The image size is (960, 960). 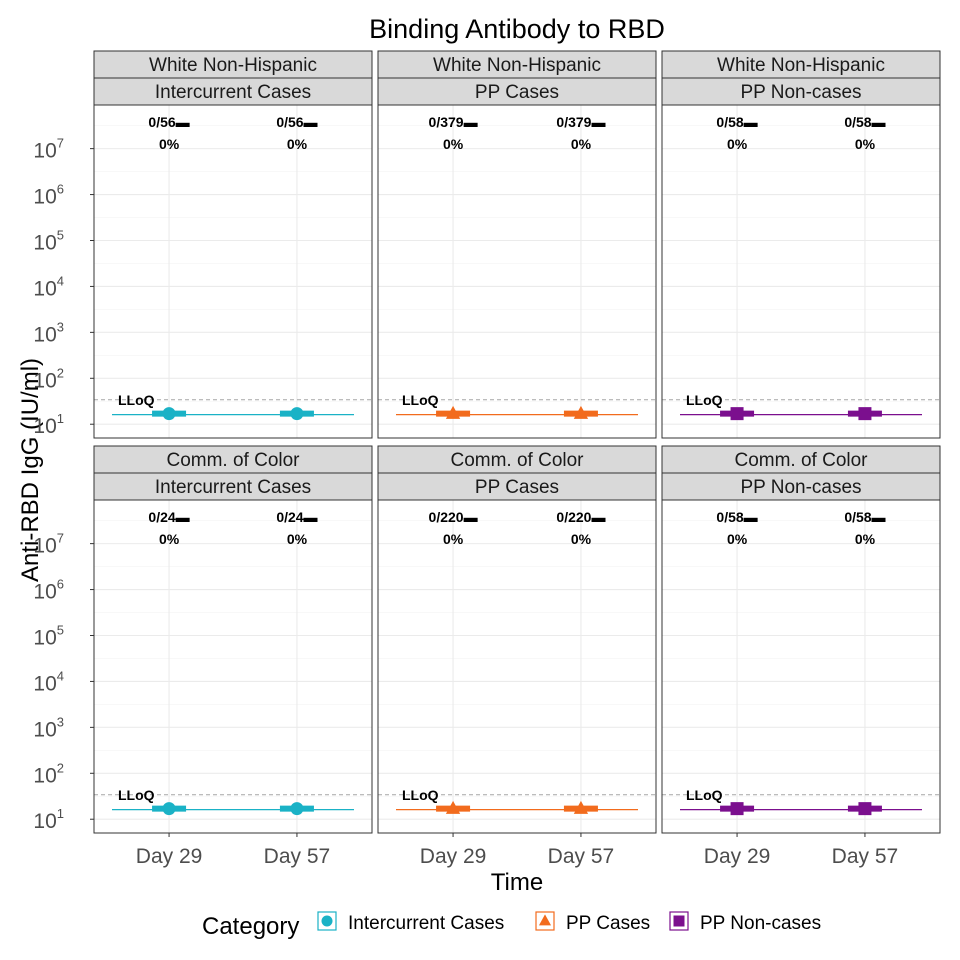 I want to click on strip-col-label: PP Cases, so click(x=517, y=487).